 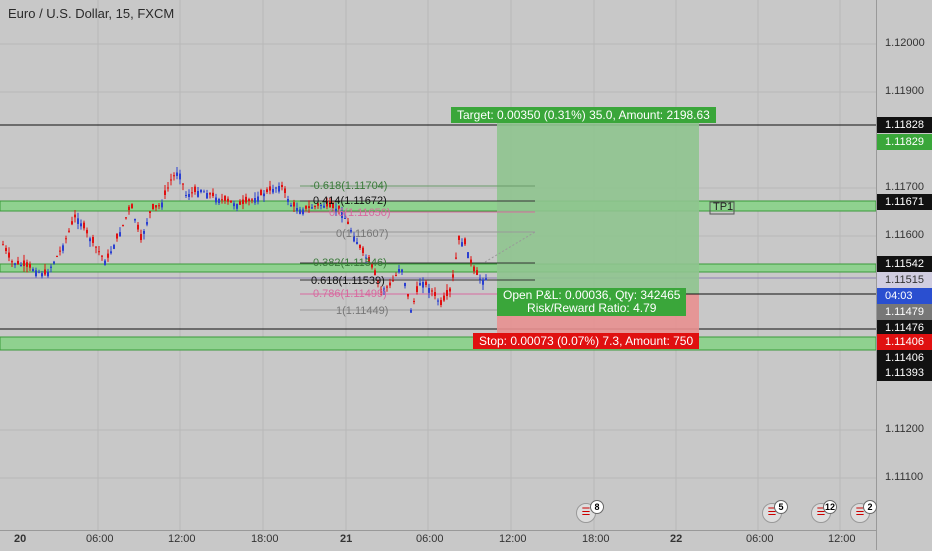 What do you see at coordinates (244, 240) in the screenshot?
I see `candlesticks` at bounding box center [244, 240].